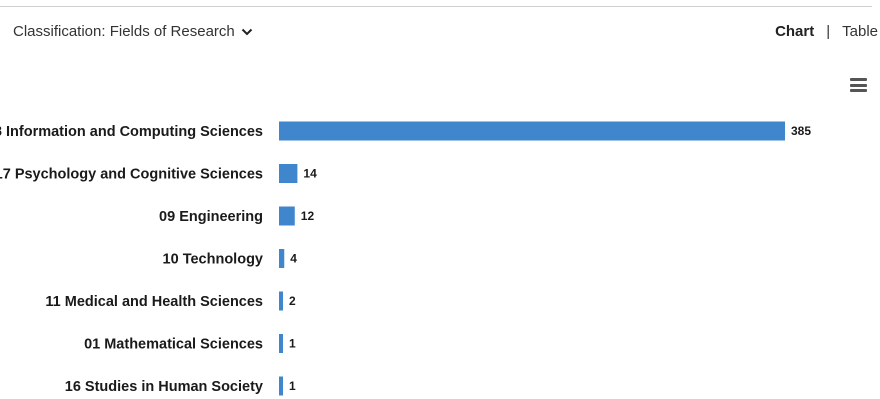 This screenshot has width=880, height=399. Describe the element at coordinates (154, 302) in the screenshot. I see `category-label: 11 Medical and Health Sciences` at that location.